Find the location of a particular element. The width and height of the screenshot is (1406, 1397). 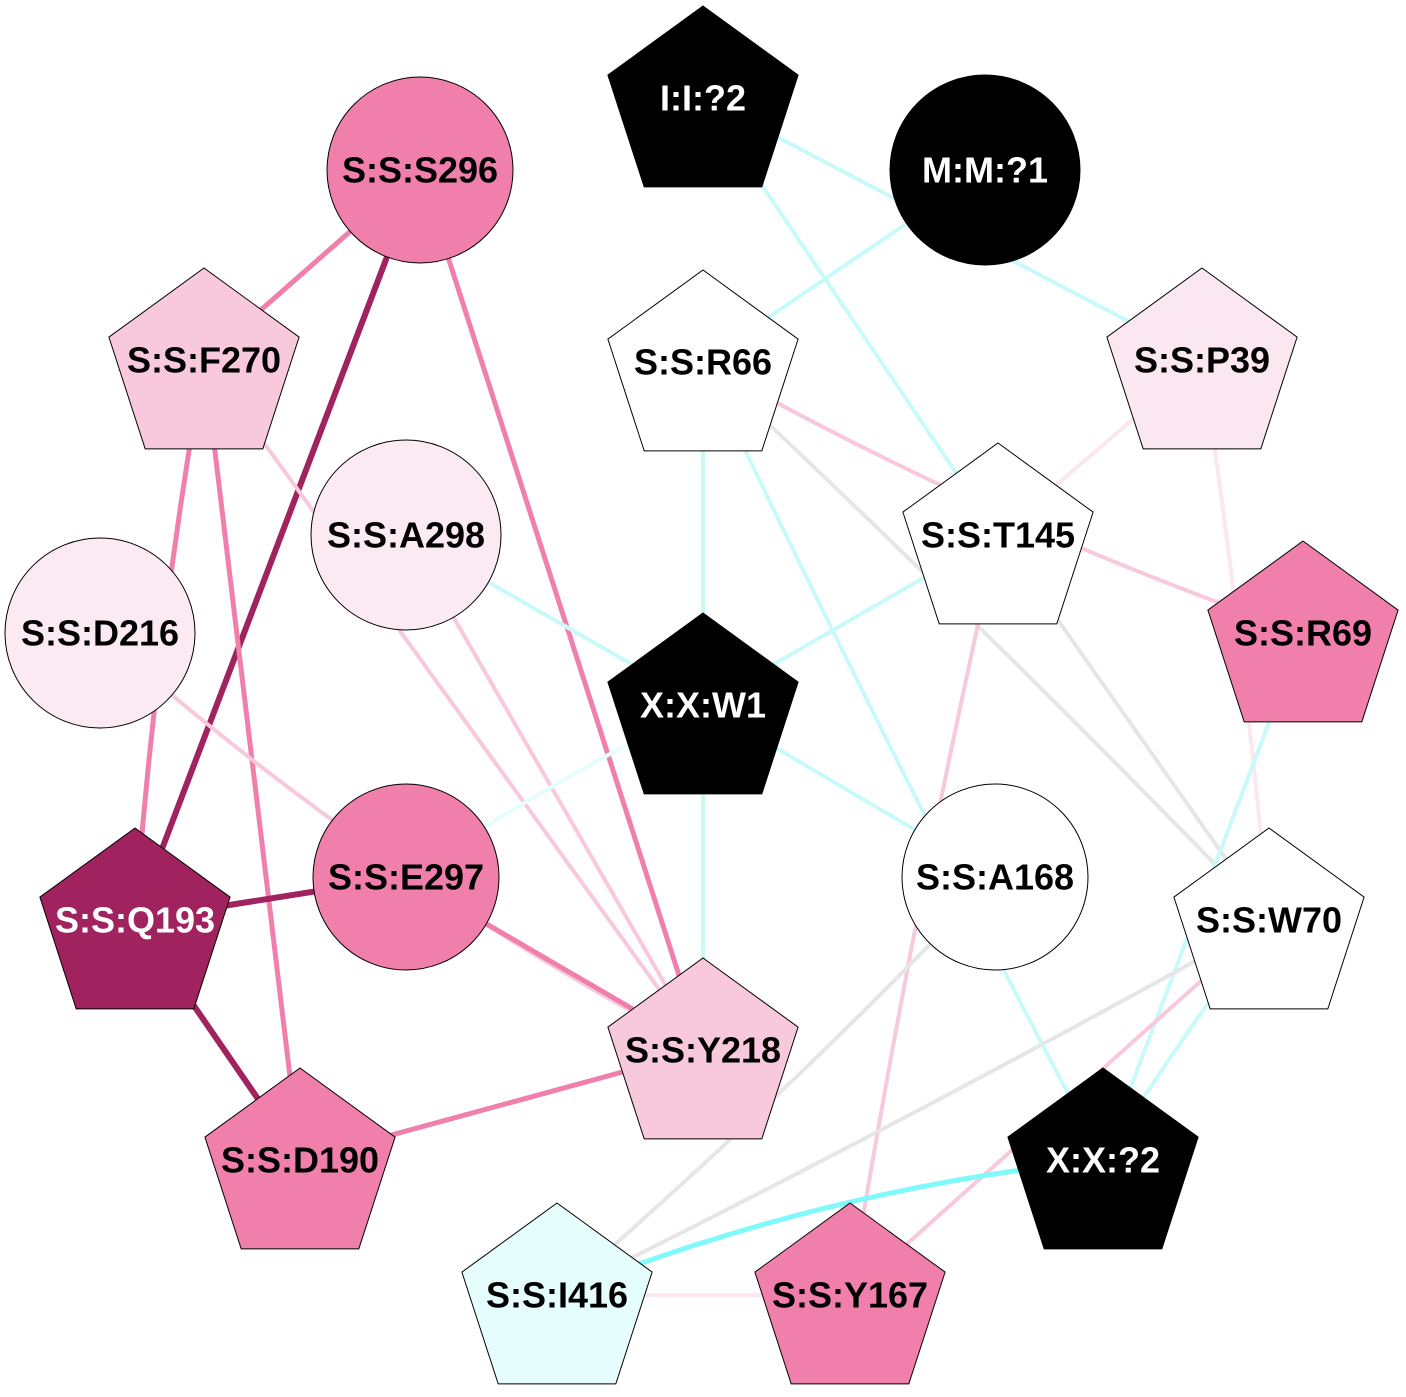

node-label: S:S:R66 is located at coordinates (703, 362).